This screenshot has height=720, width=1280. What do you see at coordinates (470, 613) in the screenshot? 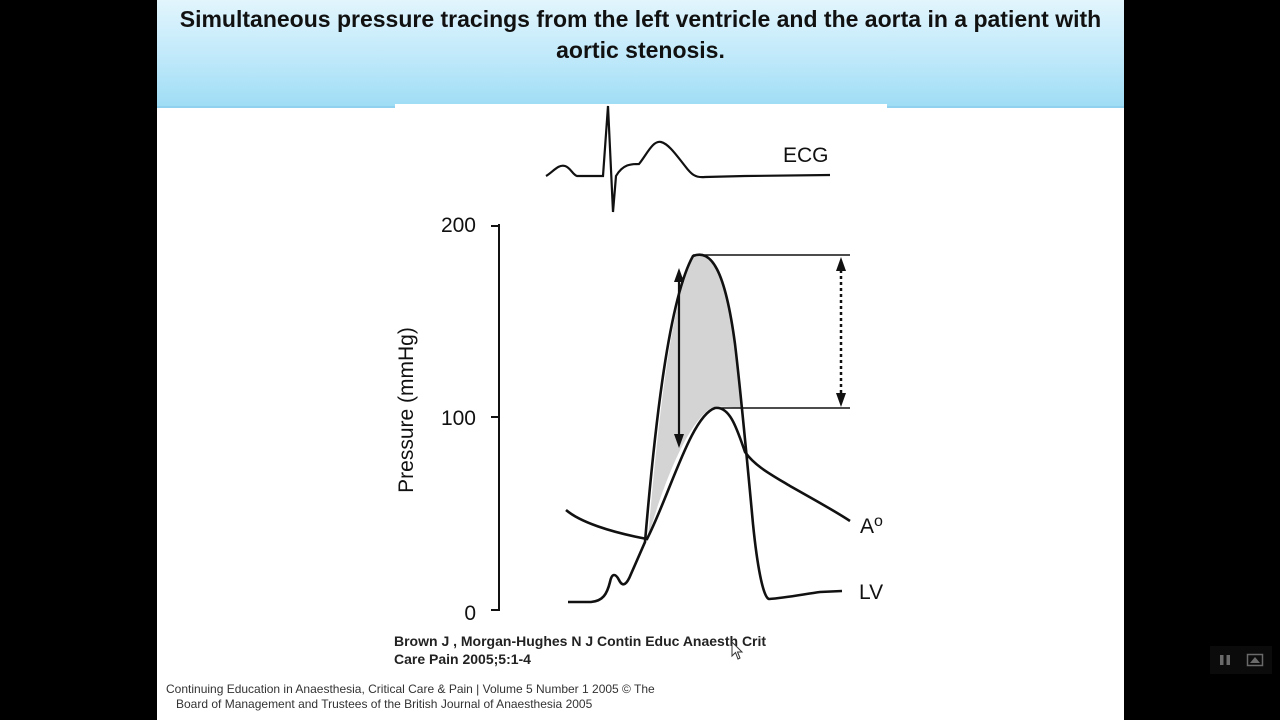
I see `y-tick-label-0: 0` at bounding box center [470, 613].